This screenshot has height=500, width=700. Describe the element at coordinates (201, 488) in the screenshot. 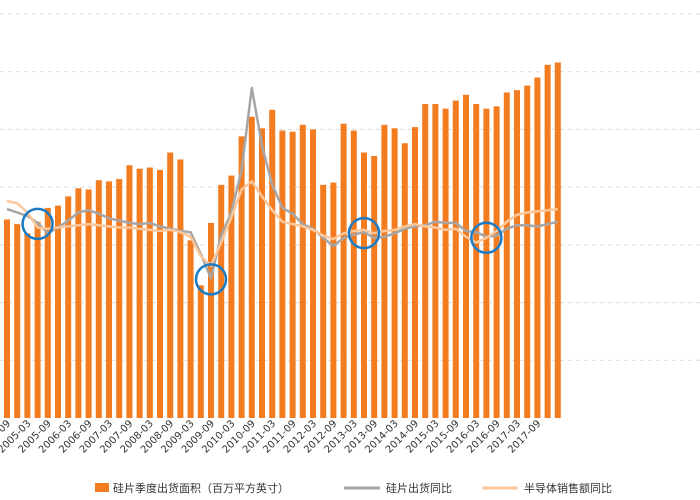

I see `legend-label-bars: 硅片季度出货面积（百万平方英寸）` at that location.